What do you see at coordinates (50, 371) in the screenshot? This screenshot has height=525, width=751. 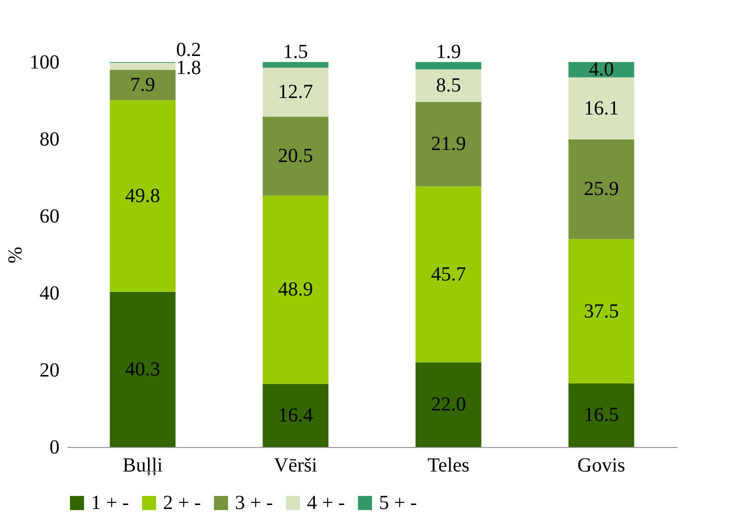 I see `y-tick-label: 20` at bounding box center [50, 371].